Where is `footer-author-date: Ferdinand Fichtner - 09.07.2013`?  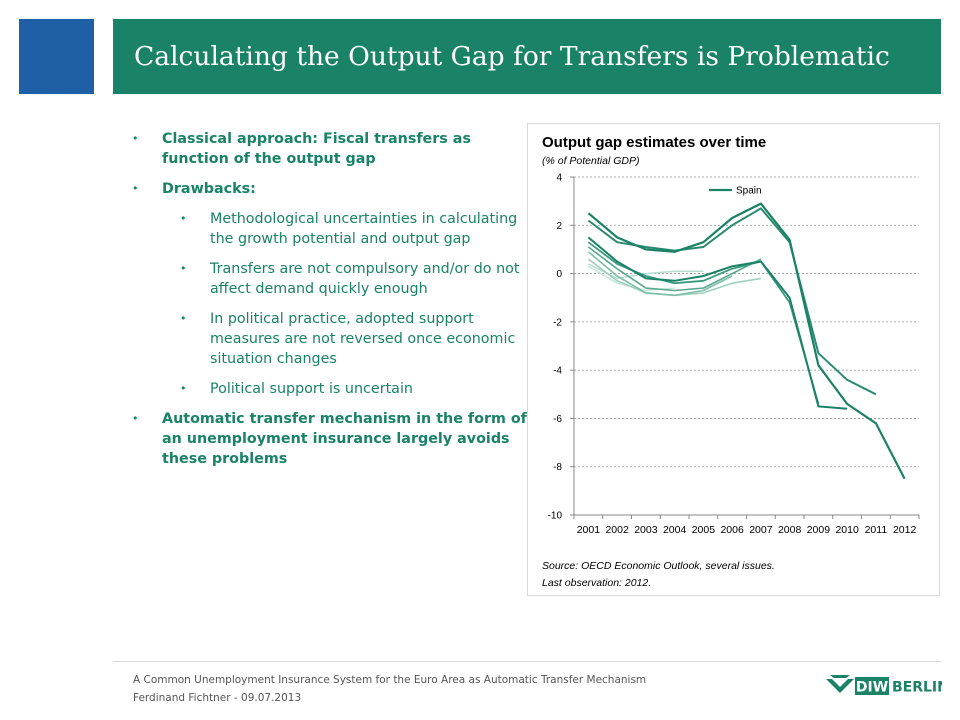 footer-author-date: Ferdinand Fichtner - 09.07.2013 is located at coordinates (217, 698).